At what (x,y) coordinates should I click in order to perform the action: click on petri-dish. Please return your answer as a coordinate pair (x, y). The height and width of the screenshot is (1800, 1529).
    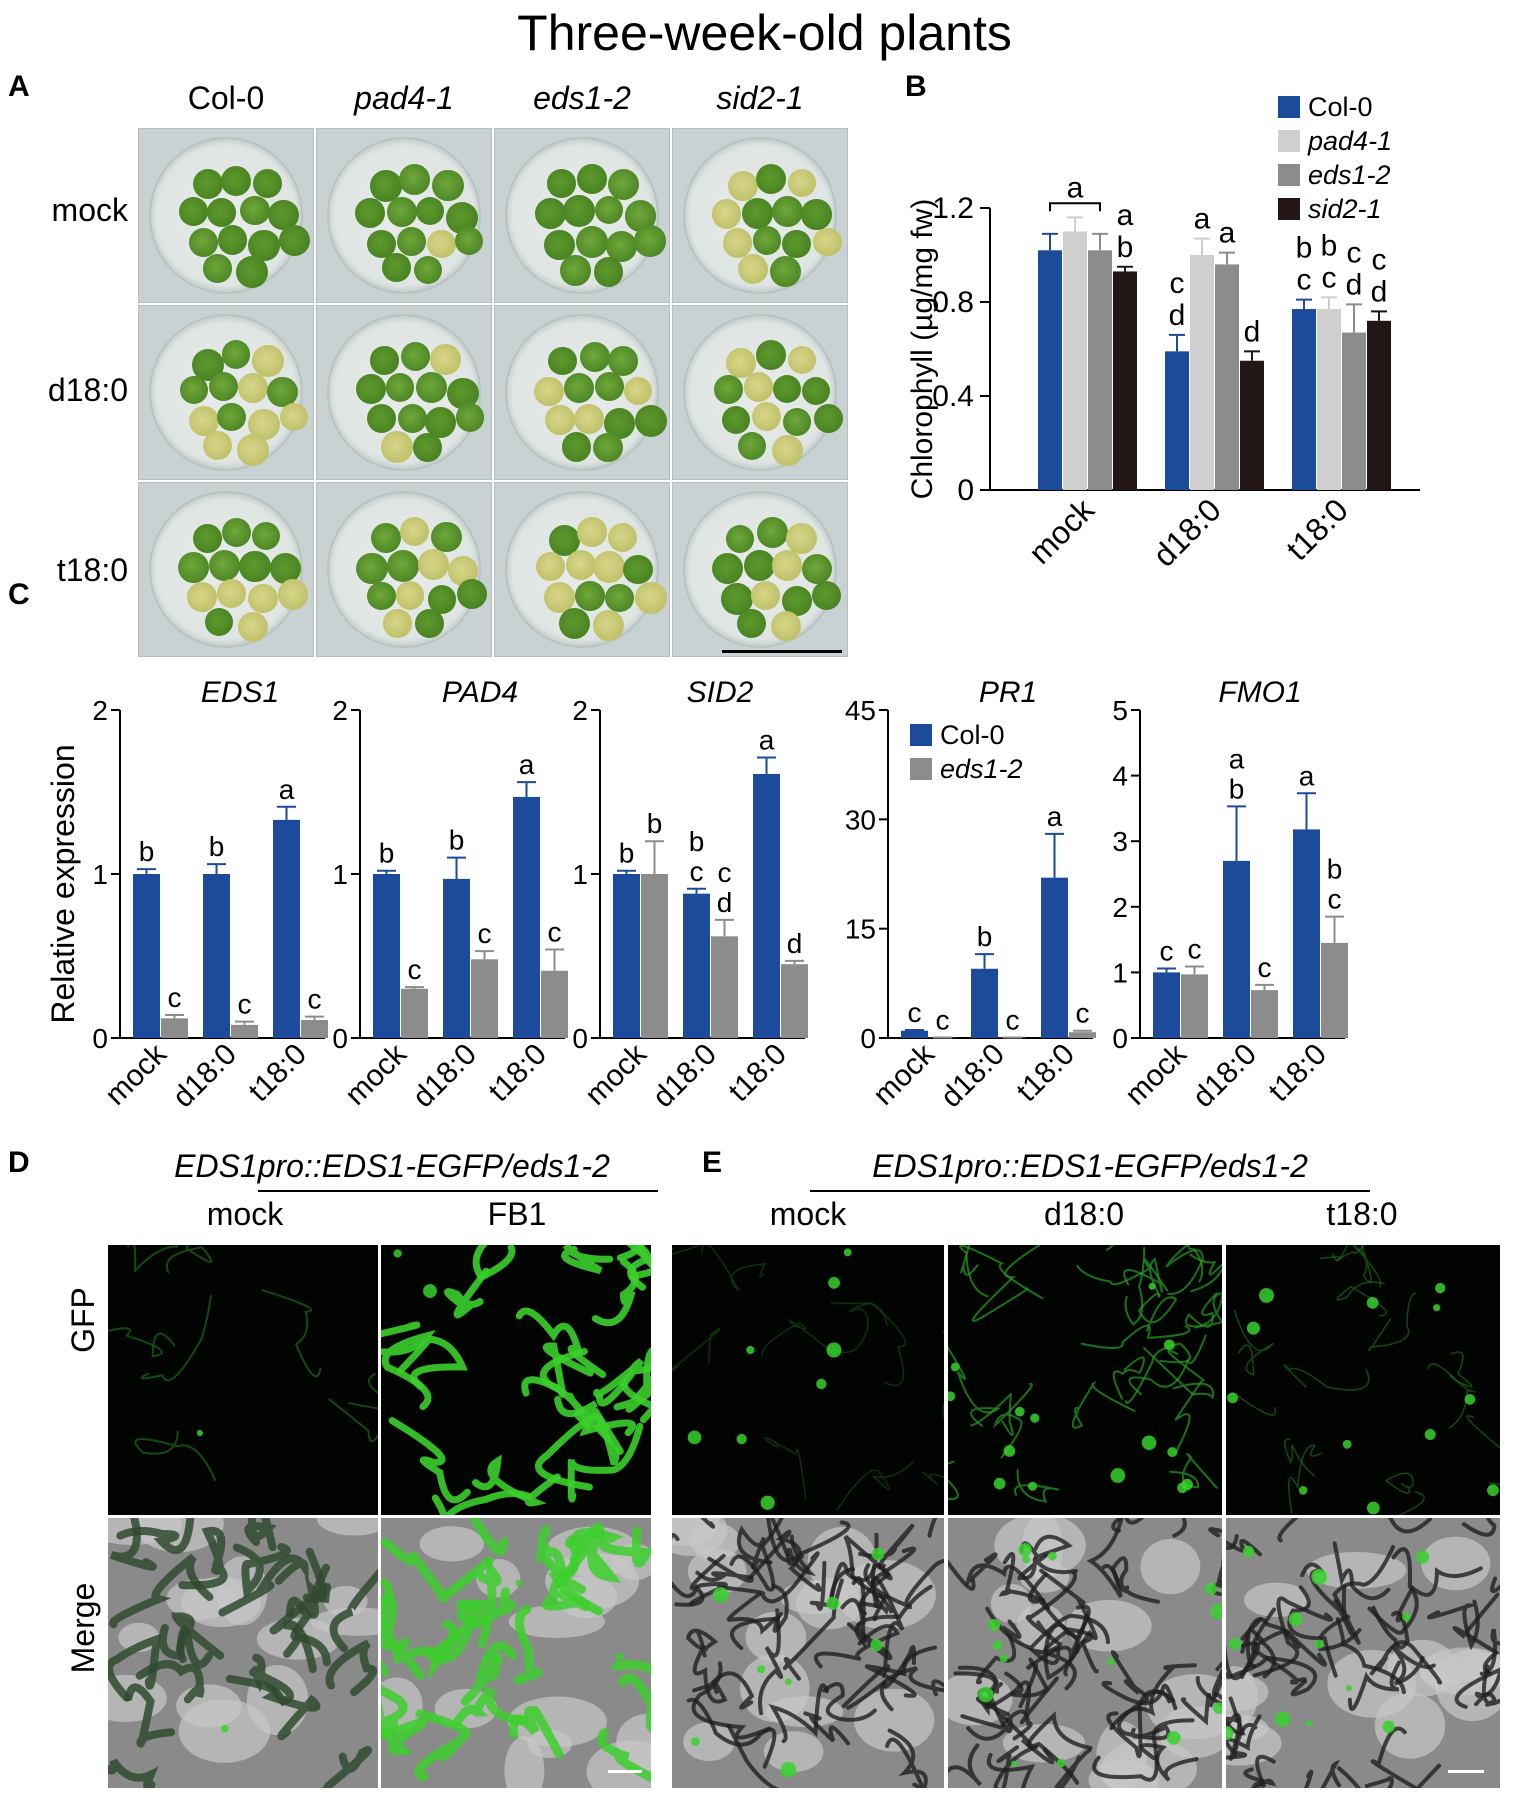
    Looking at the image, I should click on (405, 215).